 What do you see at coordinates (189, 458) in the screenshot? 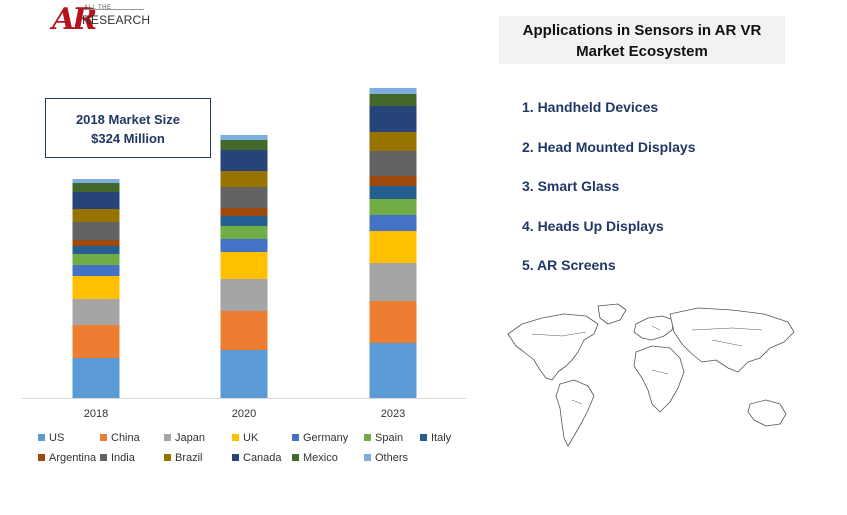
I see `legend-label: Brazil` at bounding box center [189, 458].